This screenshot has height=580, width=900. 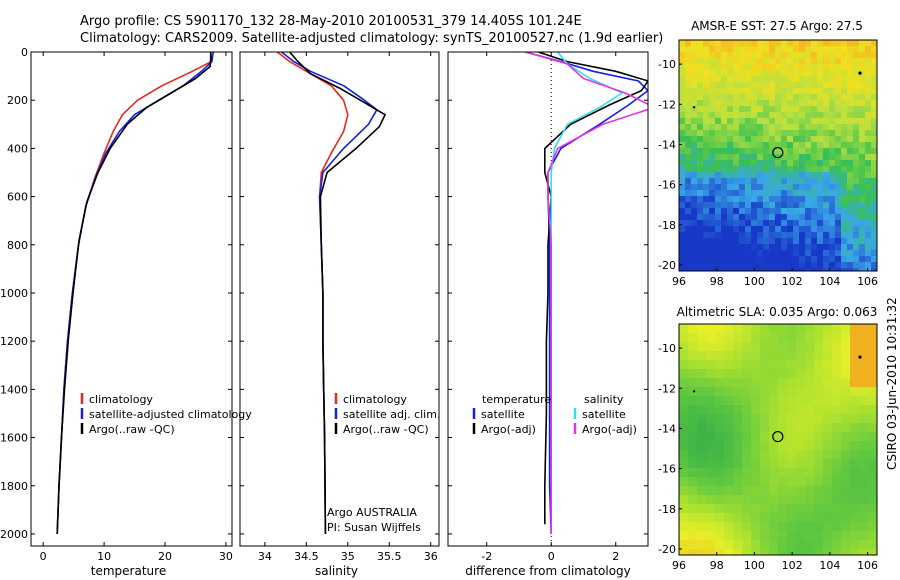 I want to click on series-line-satellite-adjusted-climatology, so click(x=135, y=293).